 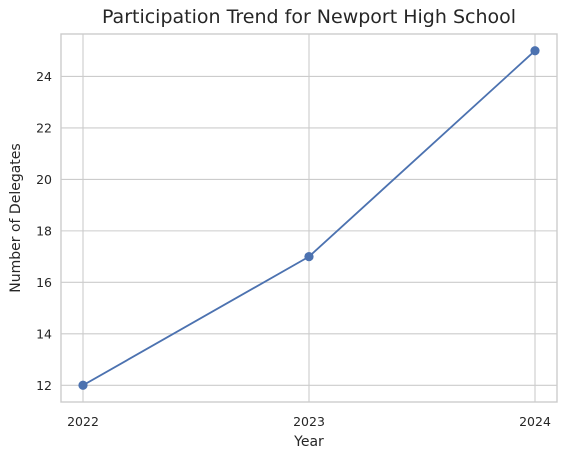 What do you see at coordinates (44, 385) in the screenshot?
I see `y-tick-label: 12` at bounding box center [44, 385].